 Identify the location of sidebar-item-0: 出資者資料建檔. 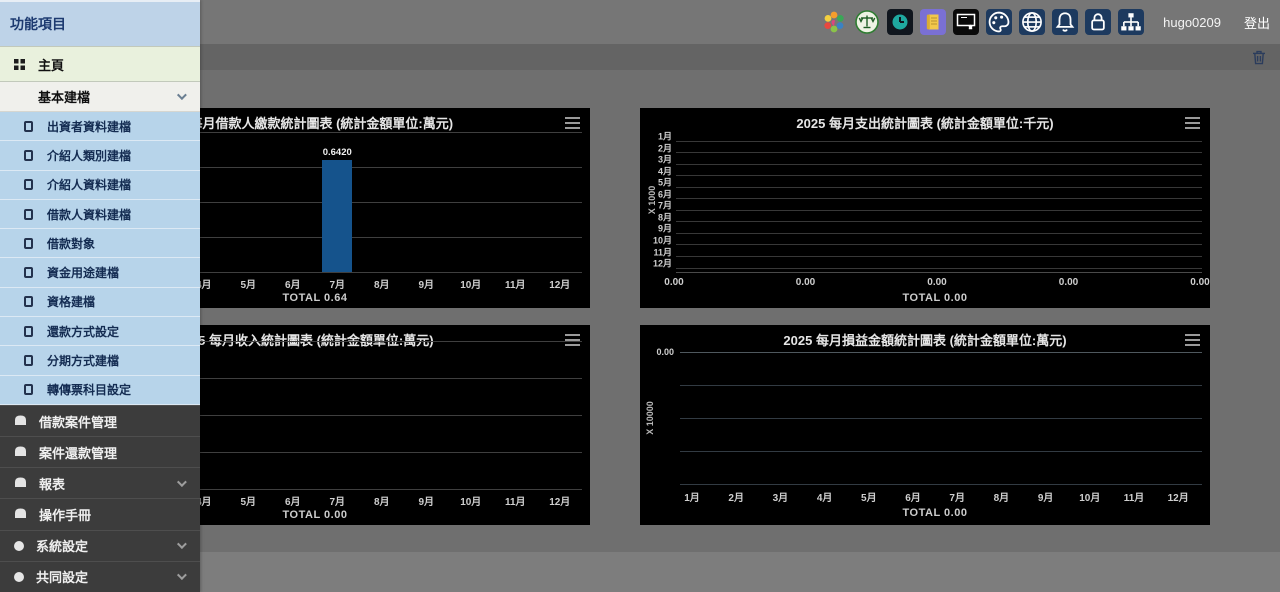
(100, 127).